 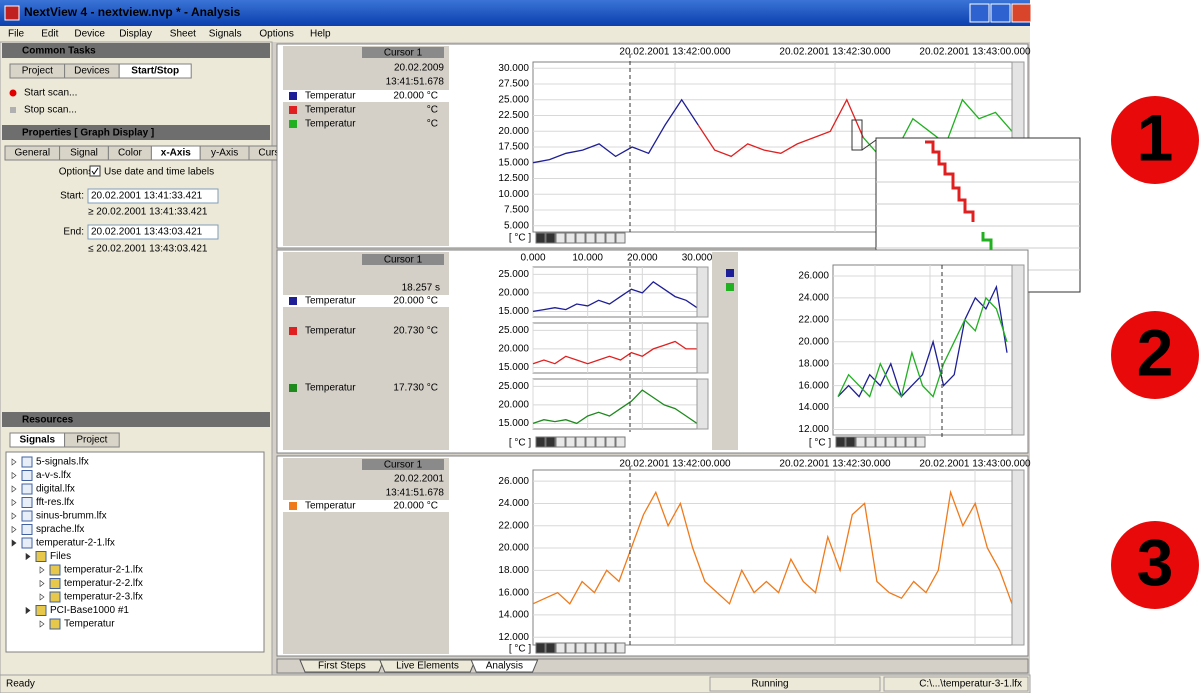 What do you see at coordinates (320, 34) in the screenshot?
I see `menu-item: Help` at bounding box center [320, 34].